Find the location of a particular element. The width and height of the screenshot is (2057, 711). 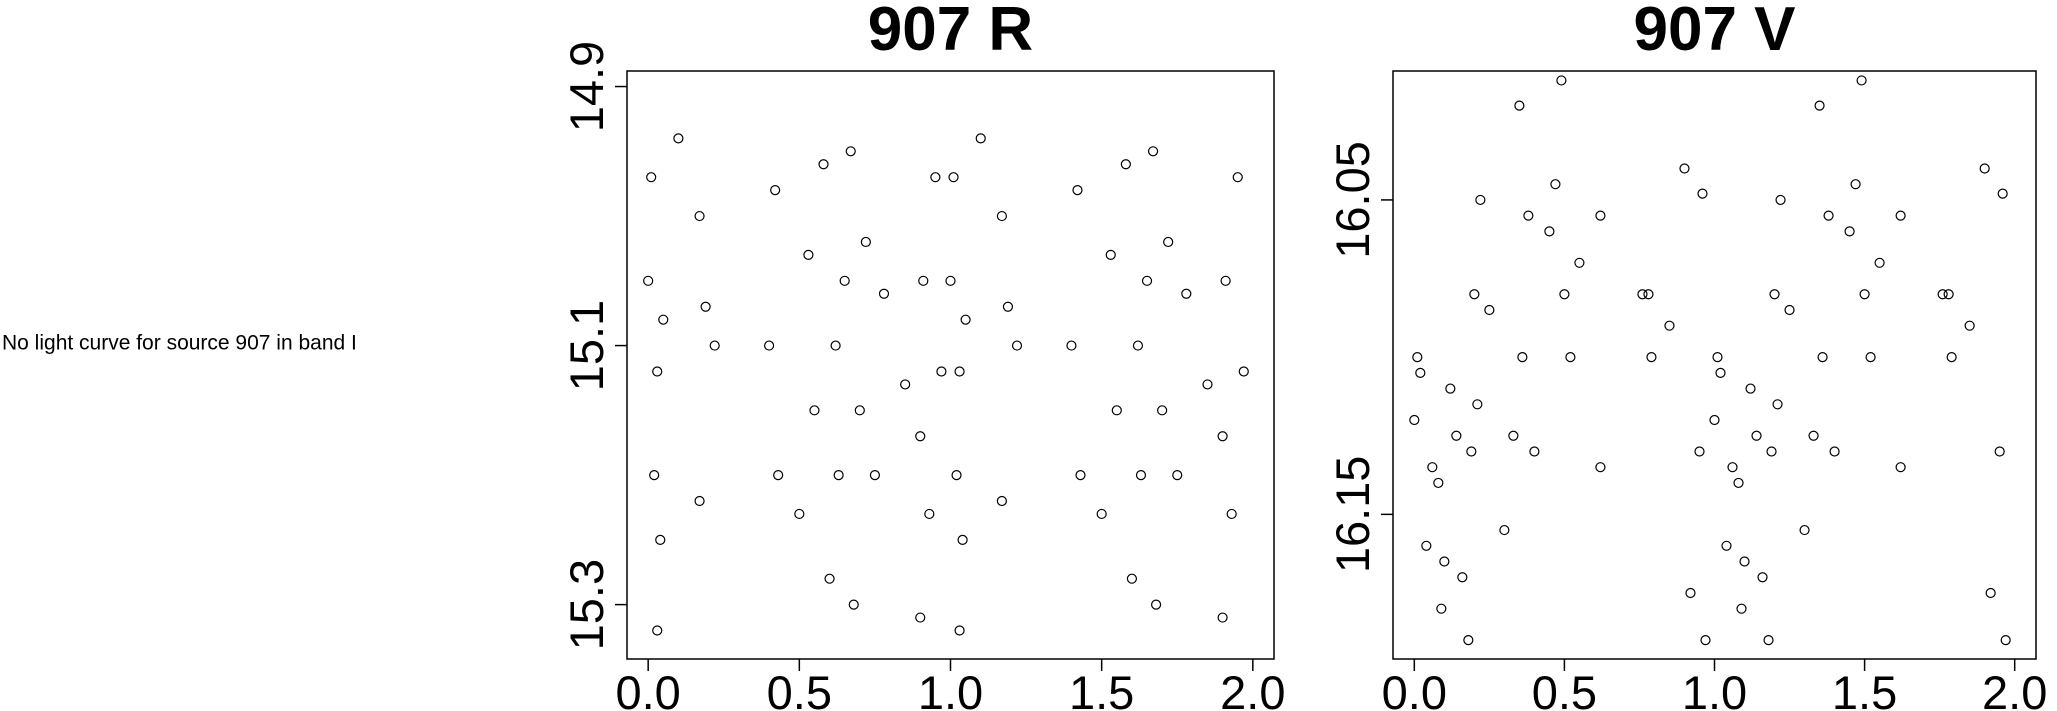

x-tick-label: 1.0 is located at coordinates (1714, 688).